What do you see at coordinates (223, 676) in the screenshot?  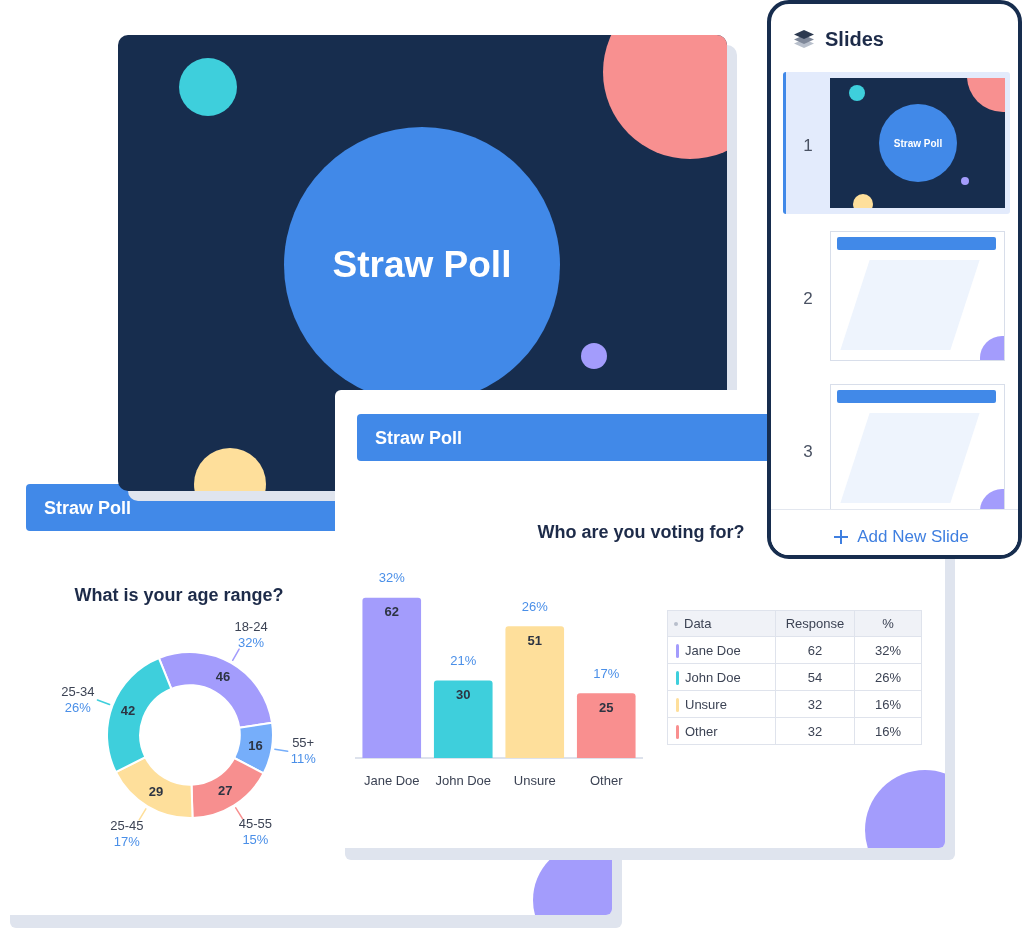 I see `data-label: 46` at bounding box center [223, 676].